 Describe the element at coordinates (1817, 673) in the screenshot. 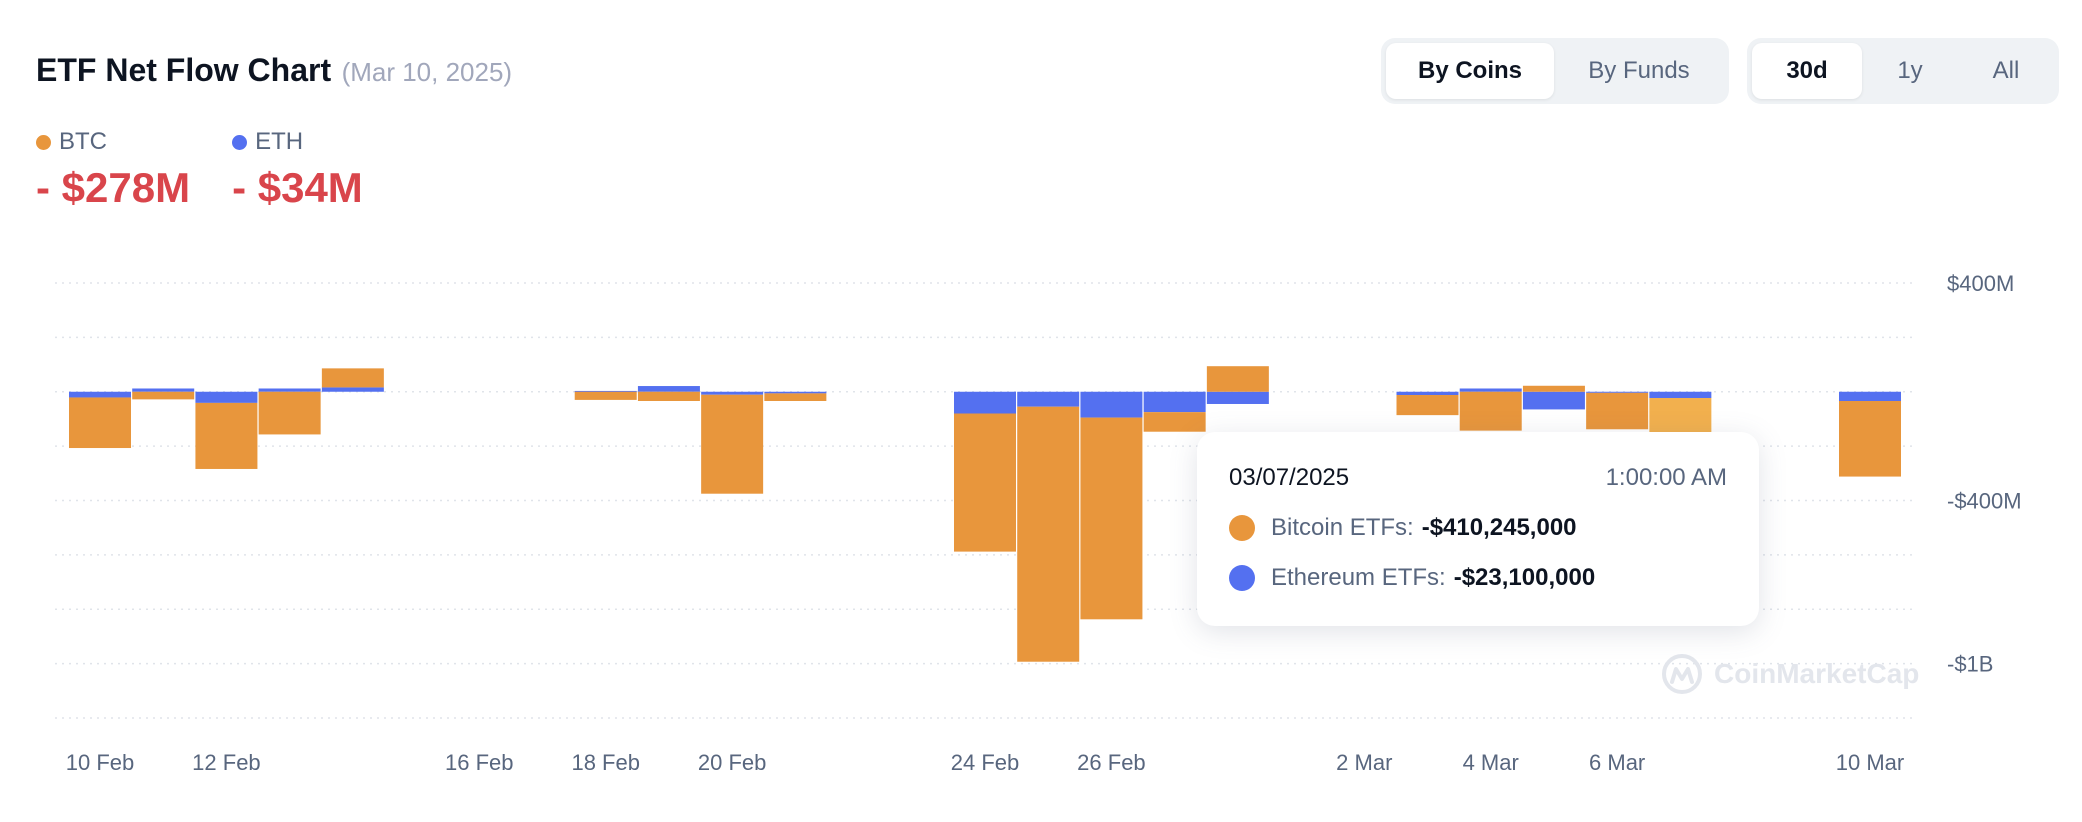

I see `watermark-text: CoinMarketCap` at that location.